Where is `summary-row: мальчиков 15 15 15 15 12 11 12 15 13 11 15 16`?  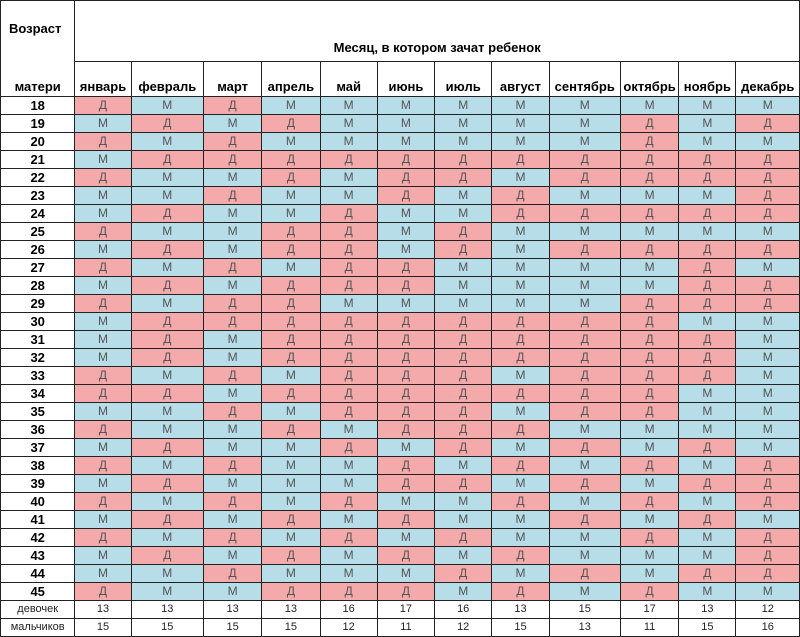
summary-row: мальчиков 15 15 15 15 12 11 12 15 13 11 15 16 is located at coordinates (400, 627).